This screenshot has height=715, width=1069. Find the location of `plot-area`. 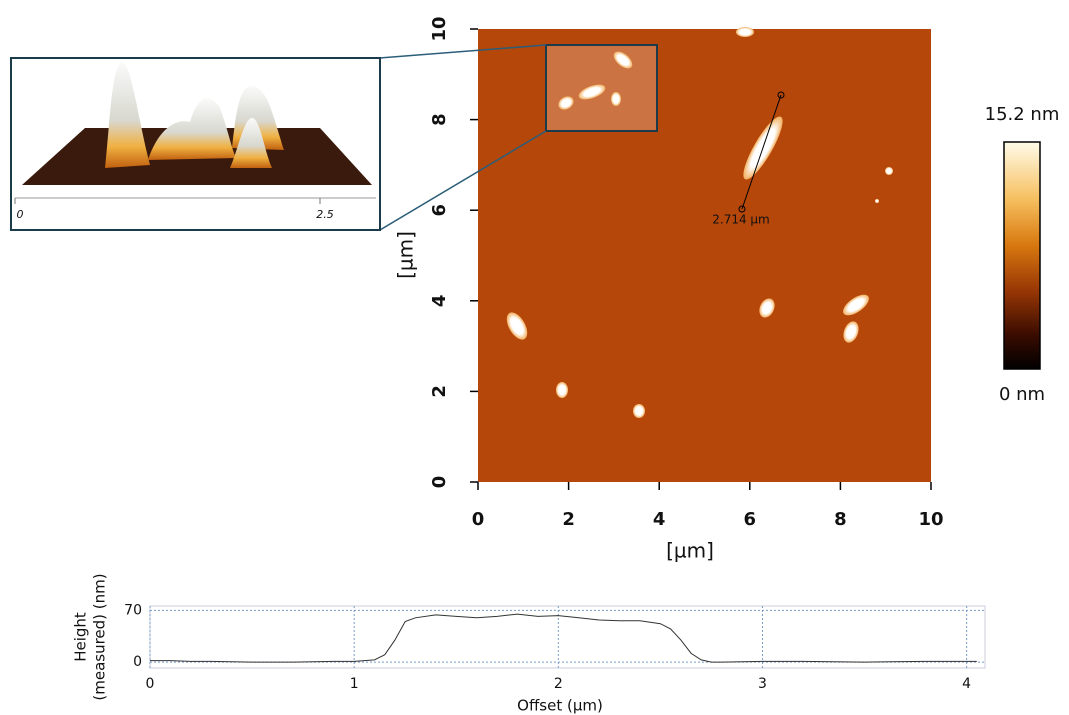

plot-area is located at coordinates (567, 637).